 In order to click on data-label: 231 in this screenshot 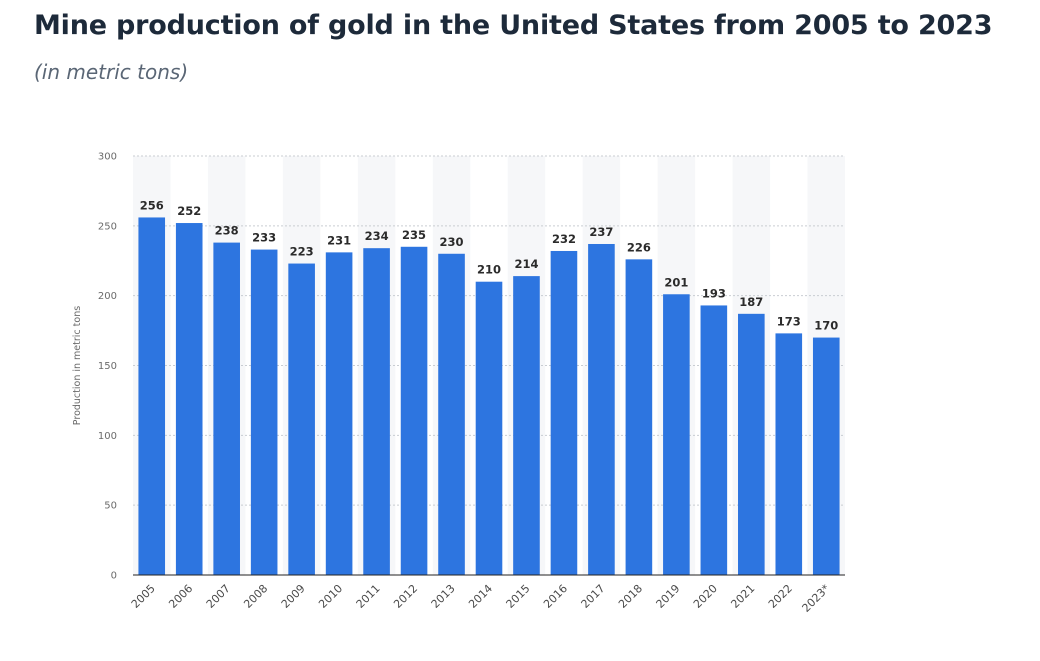, I will do `click(339, 240)`.